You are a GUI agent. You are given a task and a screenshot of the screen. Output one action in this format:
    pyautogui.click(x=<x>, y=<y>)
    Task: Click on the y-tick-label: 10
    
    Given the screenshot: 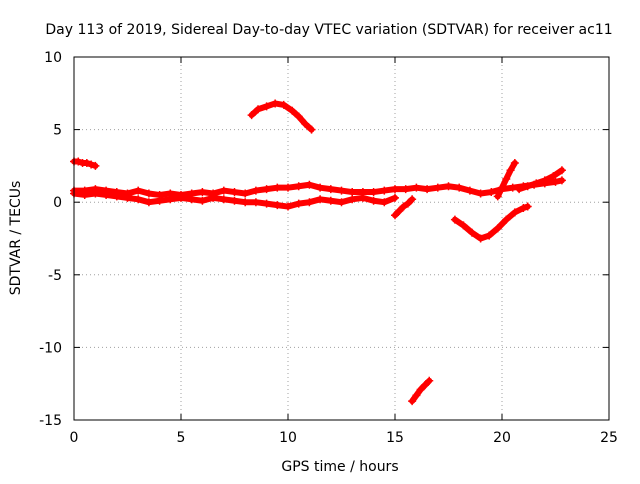 What is the action you would take?
    pyautogui.click(x=53, y=58)
    